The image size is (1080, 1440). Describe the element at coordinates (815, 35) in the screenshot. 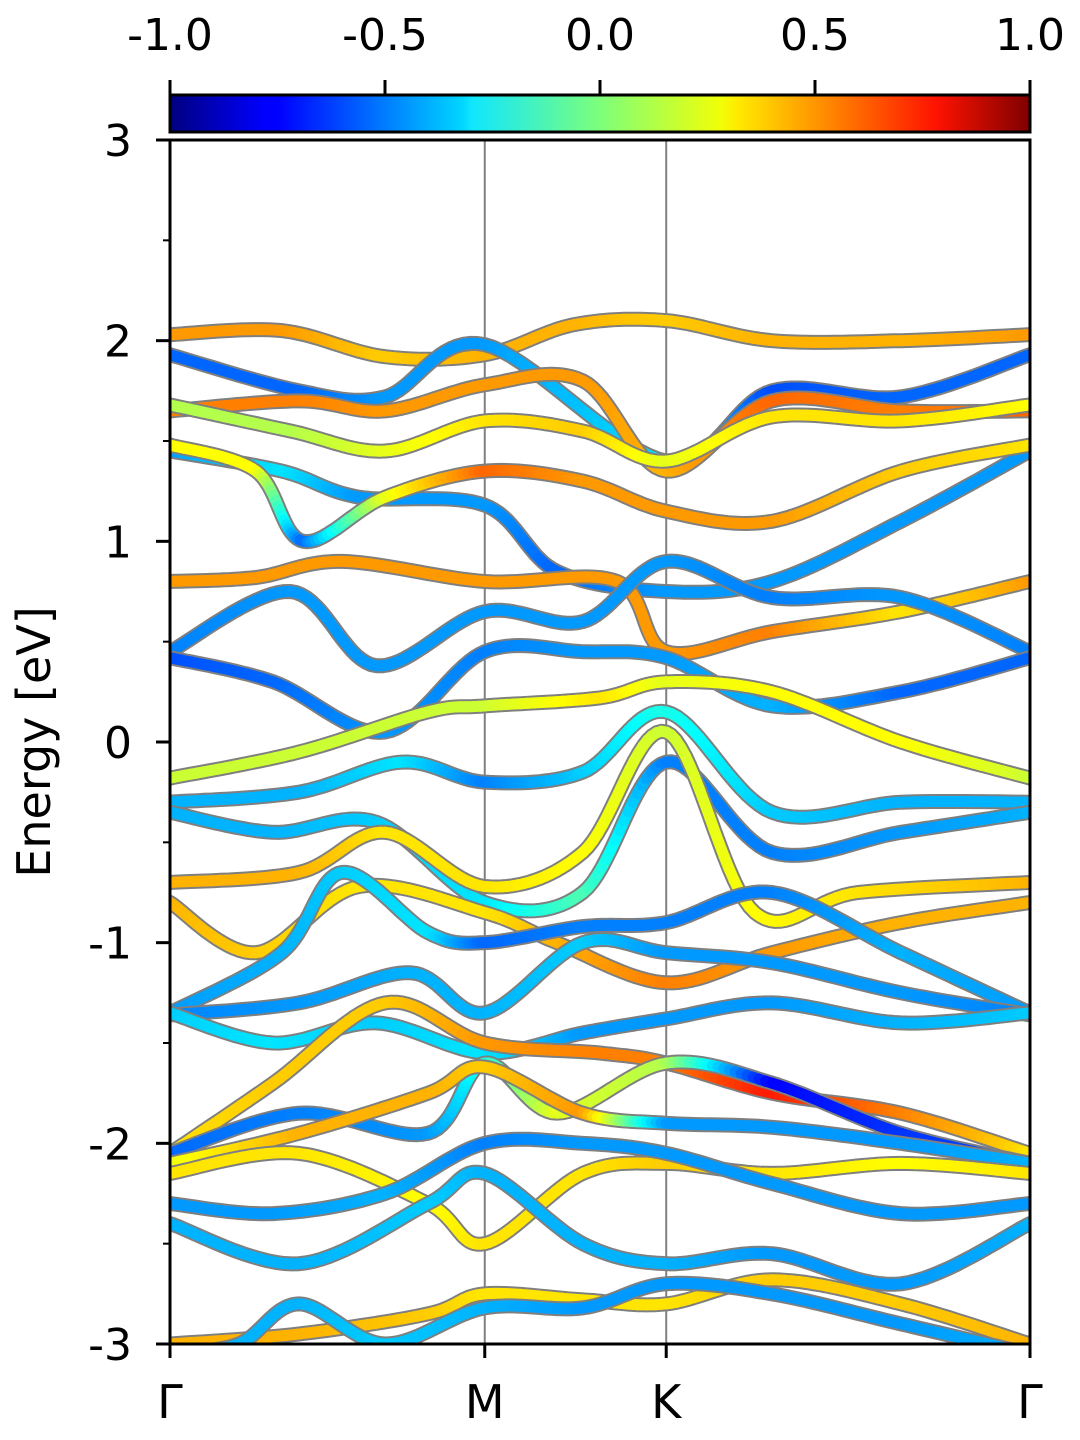

I see `colorbar-tick-label: 0.5` at that location.